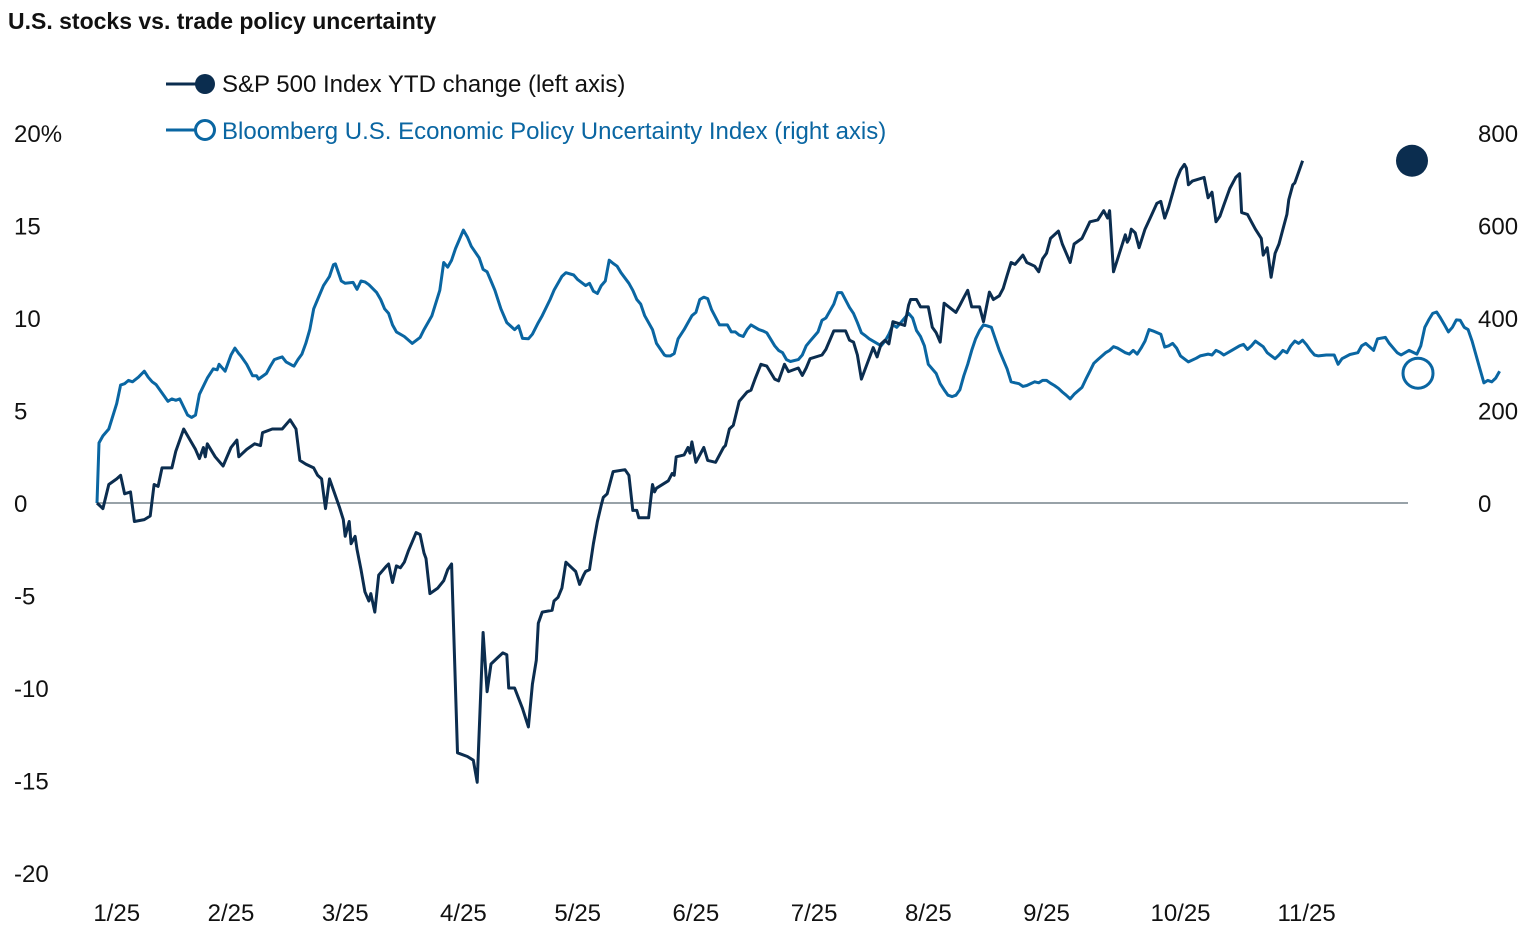 The width and height of the screenshot is (1534, 930). What do you see at coordinates (20, 504) in the screenshot?
I see `left-tick-label: 0` at bounding box center [20, 504].